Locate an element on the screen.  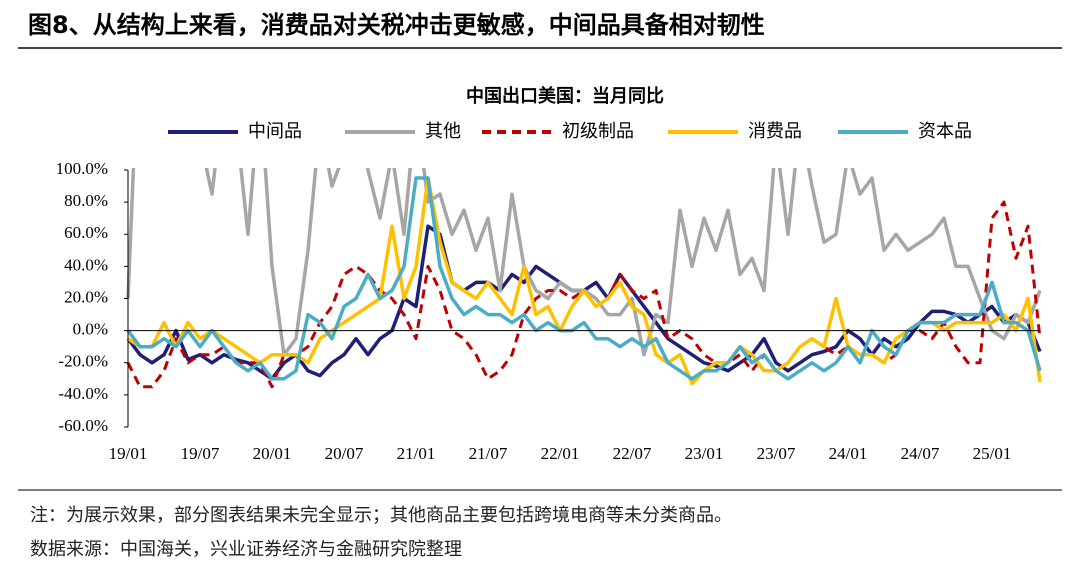
x-tick-label: 21/01 is located at coordinates (416, 453).